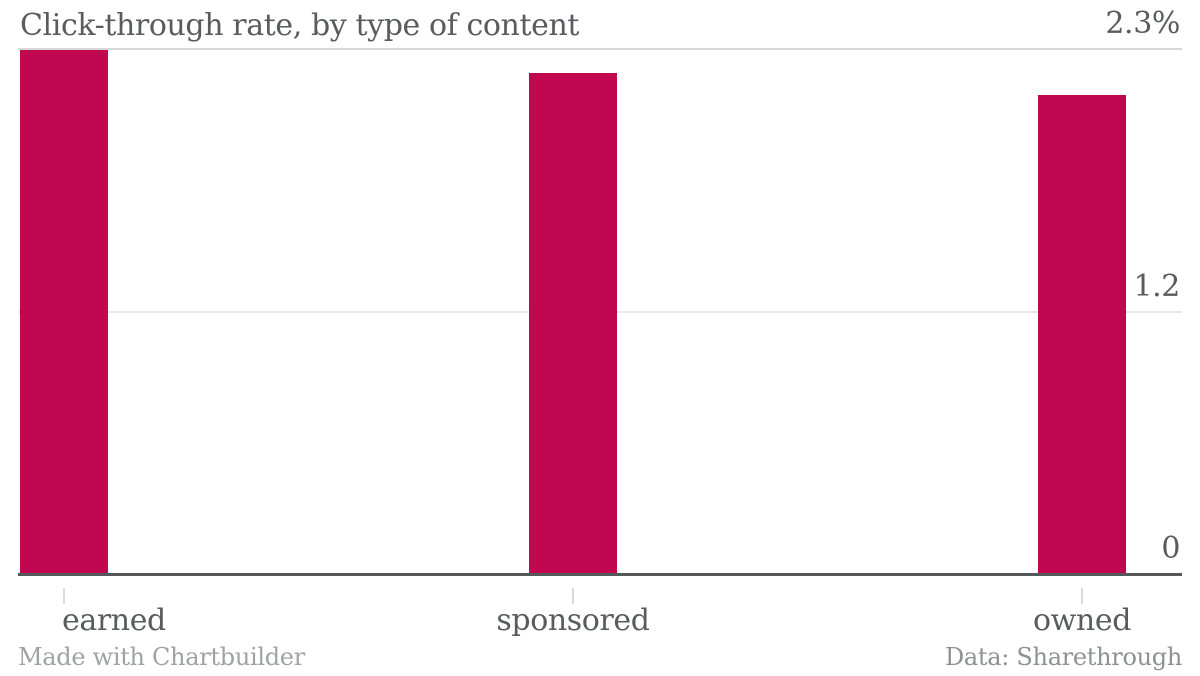  Describe the element at coordinates (1156, 286) in the screenshot. I see `y-tick-label: 1.2` at that location.